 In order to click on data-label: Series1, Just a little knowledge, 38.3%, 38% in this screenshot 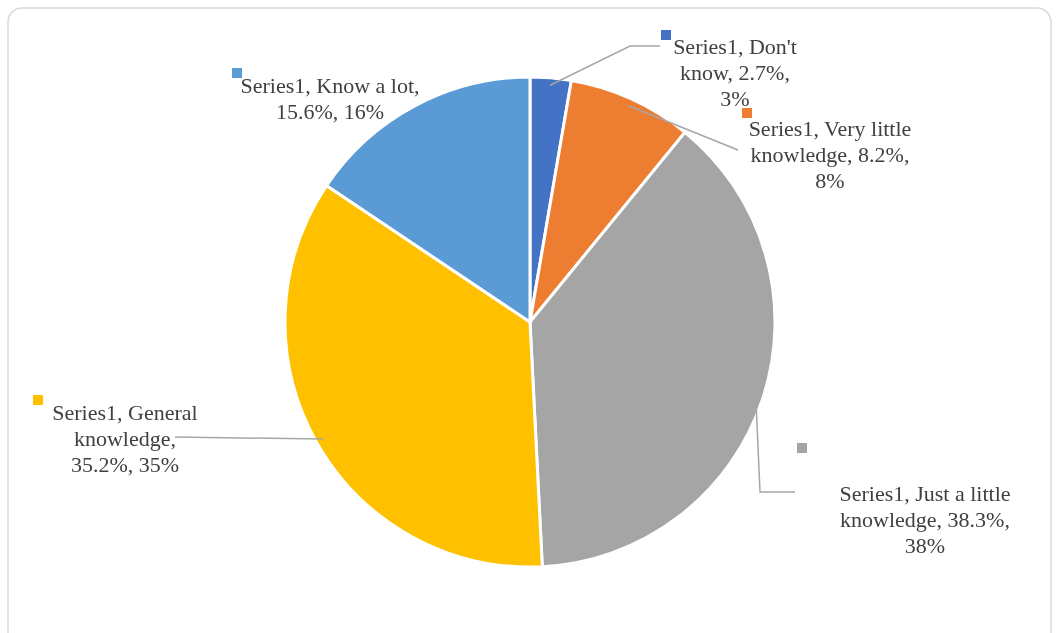, I will do `click(925, 519)`.